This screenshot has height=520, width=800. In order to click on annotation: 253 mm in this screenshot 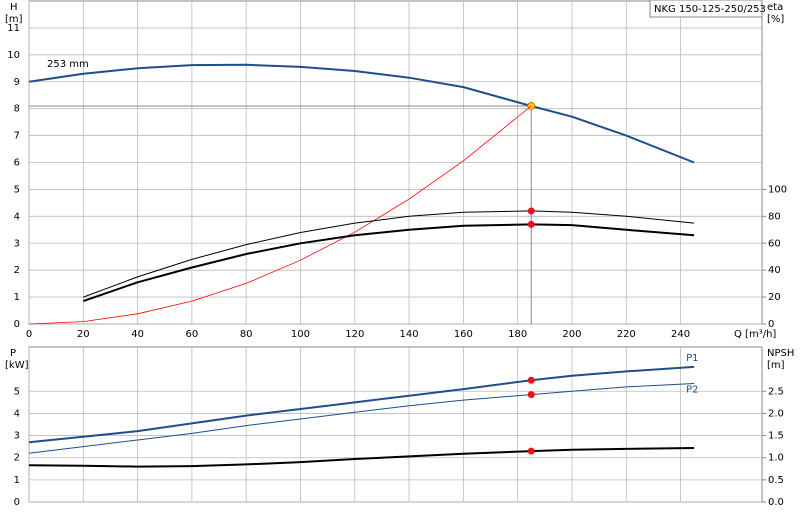, I will do `click(68, 64)`.